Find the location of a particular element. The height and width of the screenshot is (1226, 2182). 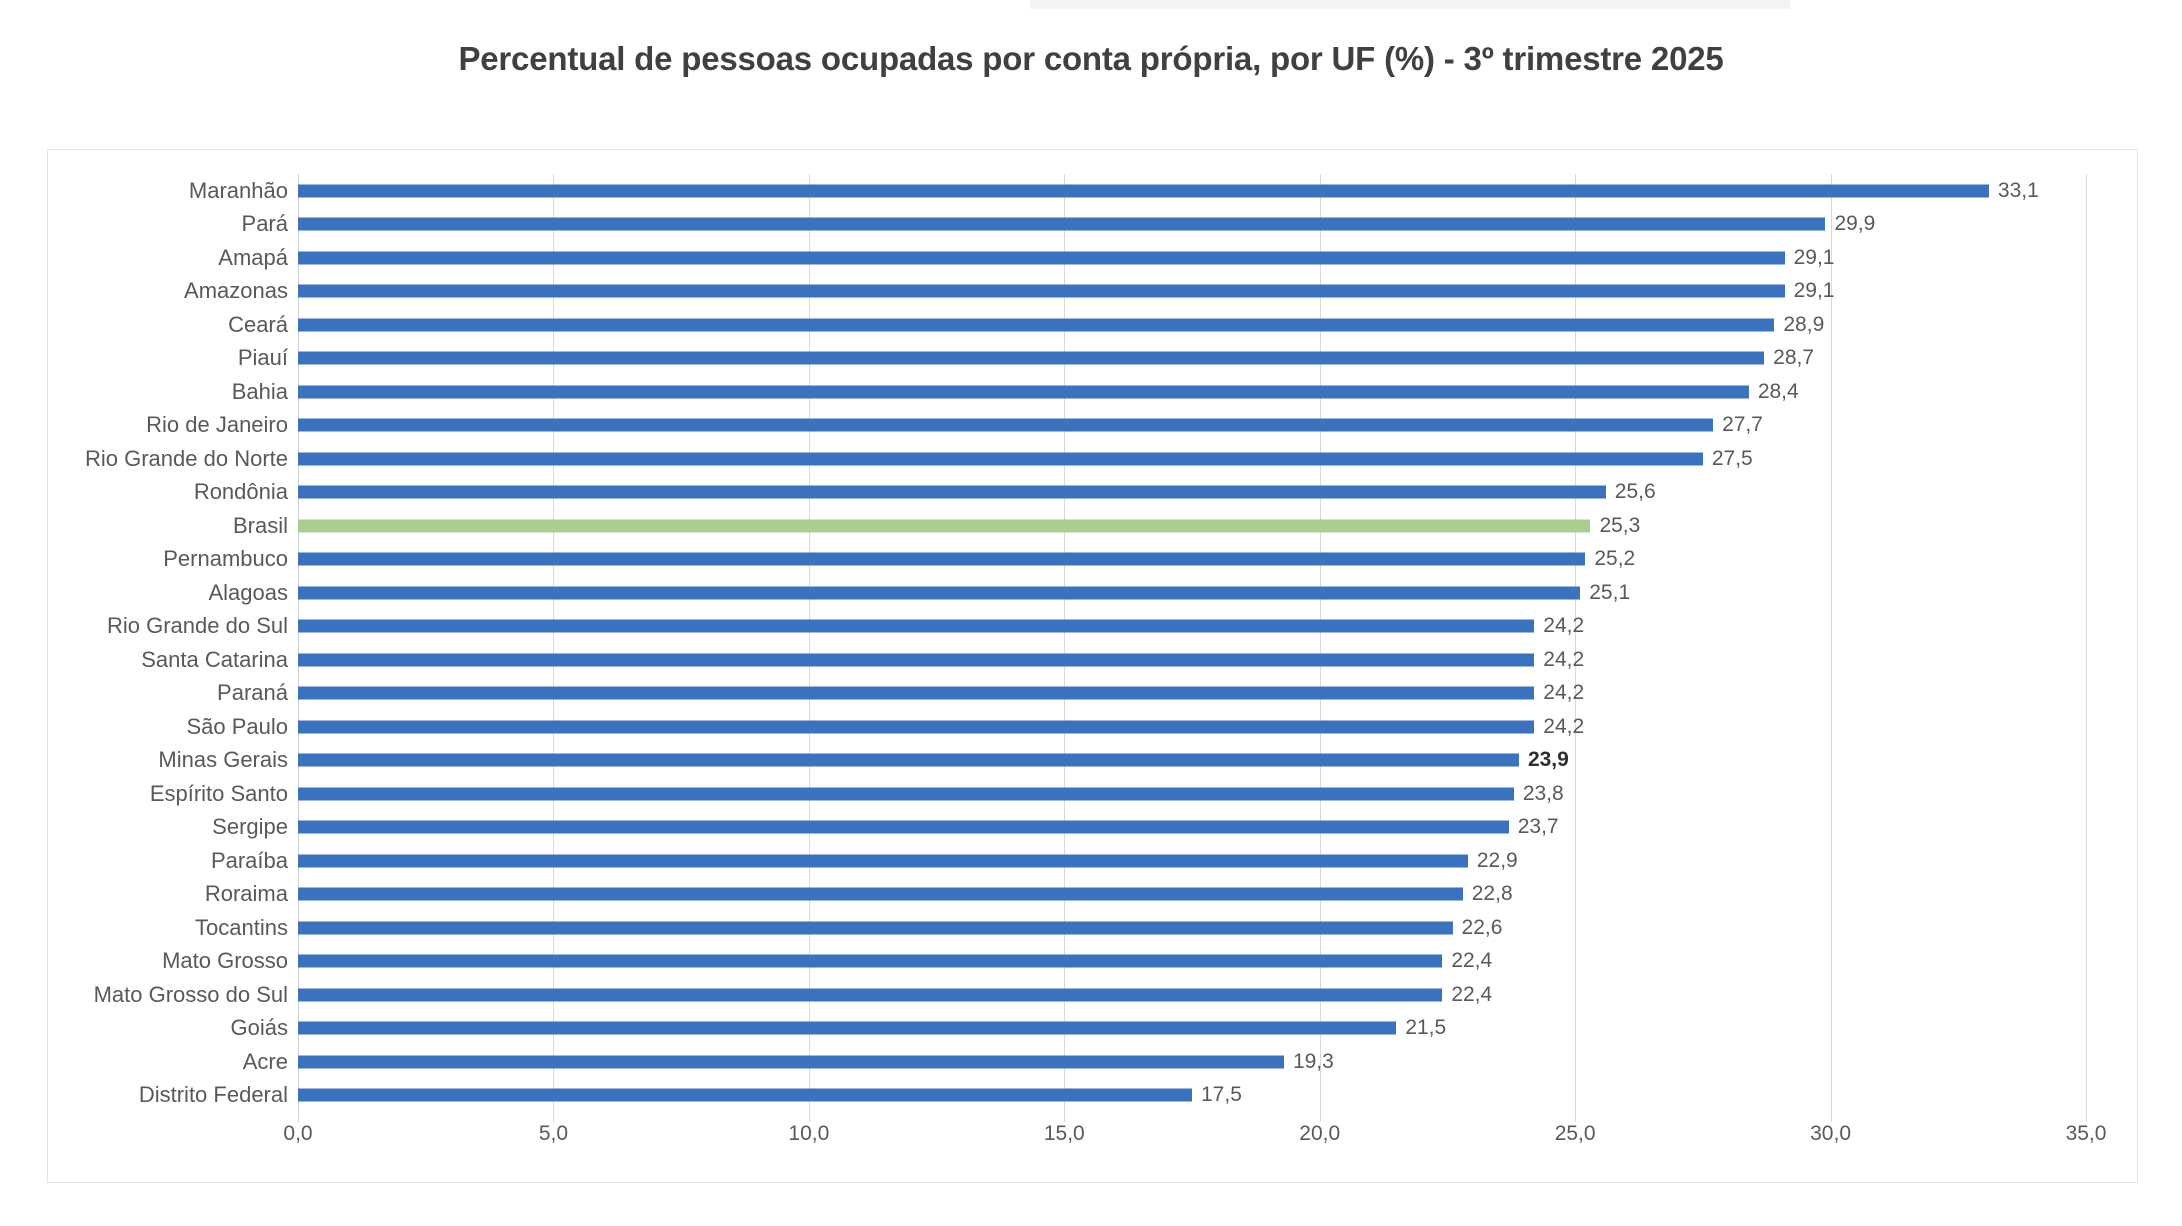

bar-row: Bahia 28,4 is located at coordinates (1159, 392).